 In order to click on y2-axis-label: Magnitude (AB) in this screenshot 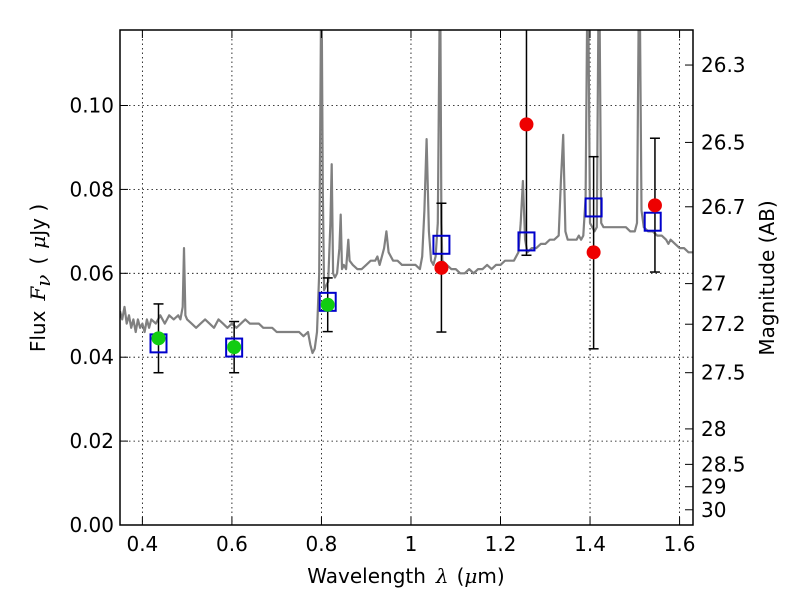, I will do `click(767, 277)`.